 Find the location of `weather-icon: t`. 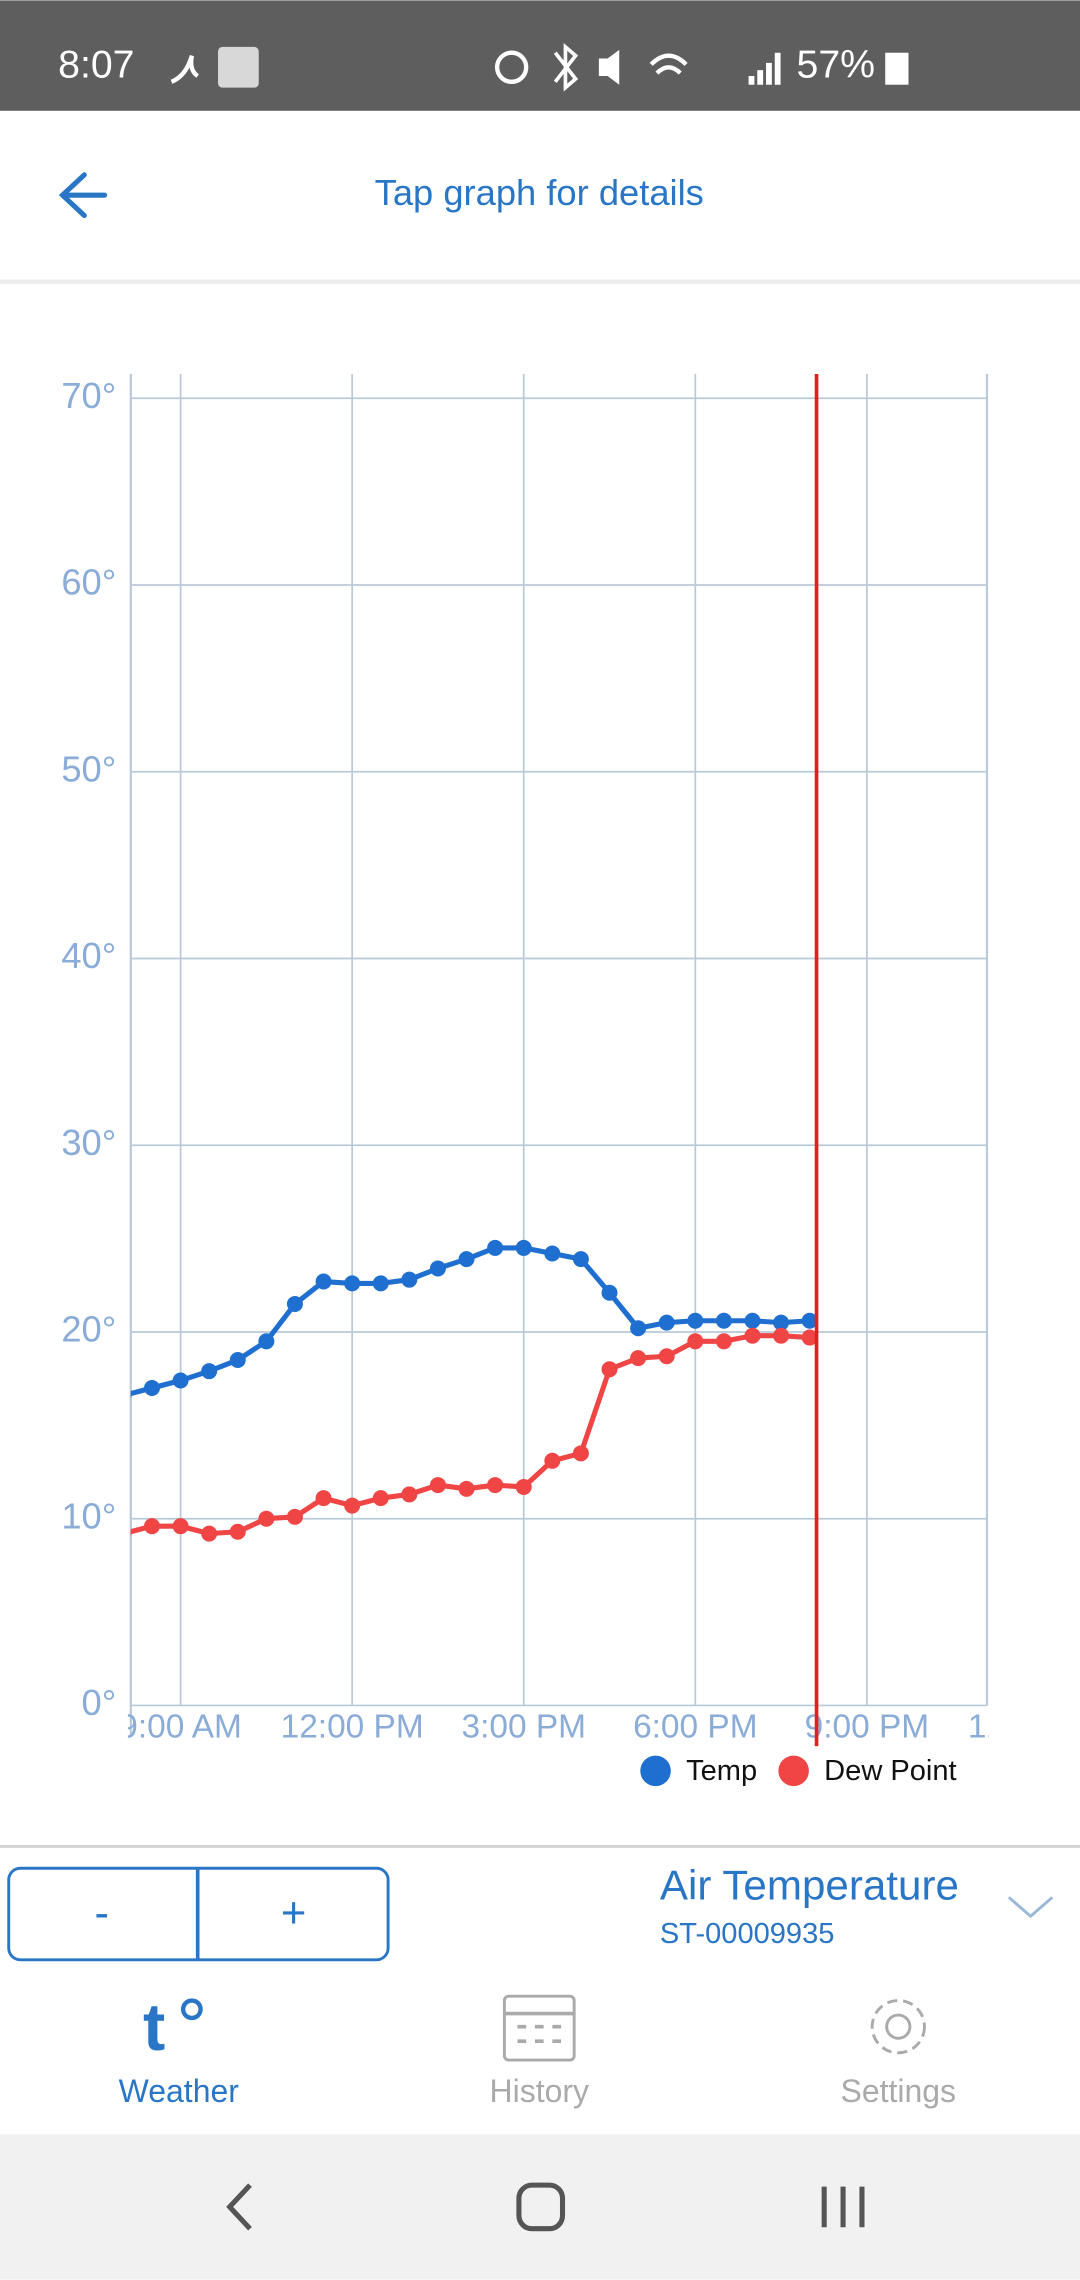

weather-icon: t is located at coordinates (154, 2027).